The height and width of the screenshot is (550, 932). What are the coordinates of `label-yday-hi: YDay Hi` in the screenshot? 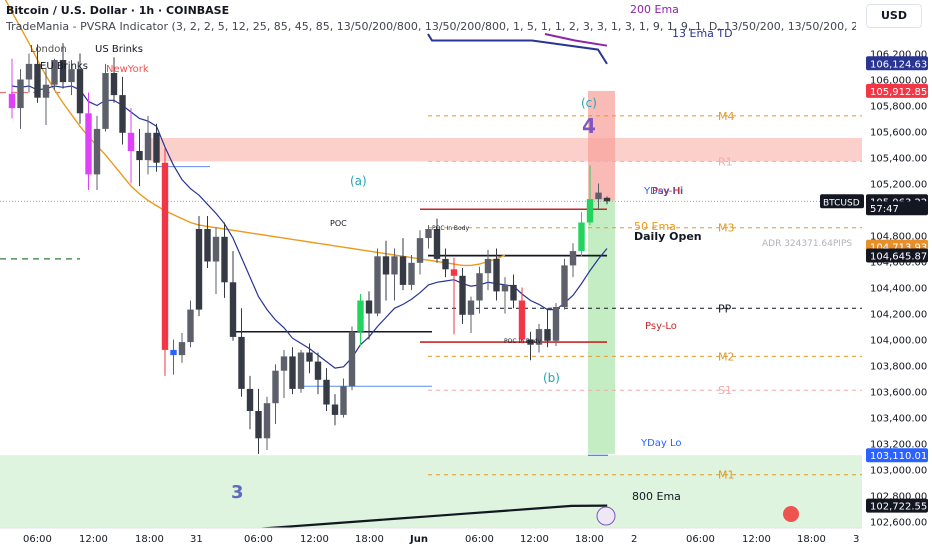 It's located at (663, 191).